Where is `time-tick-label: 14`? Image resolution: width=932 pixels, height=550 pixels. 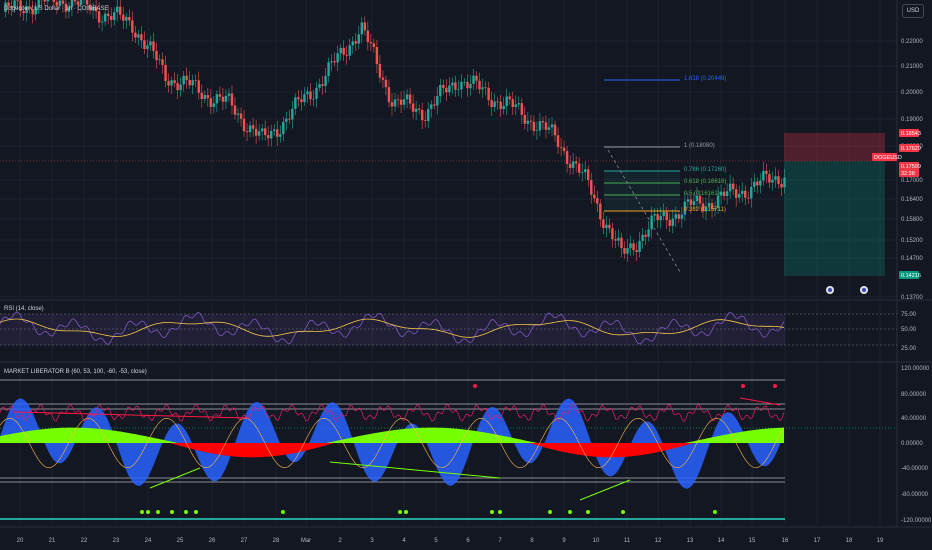 time-tick-label: 14 is located at coordinates (721, 541).